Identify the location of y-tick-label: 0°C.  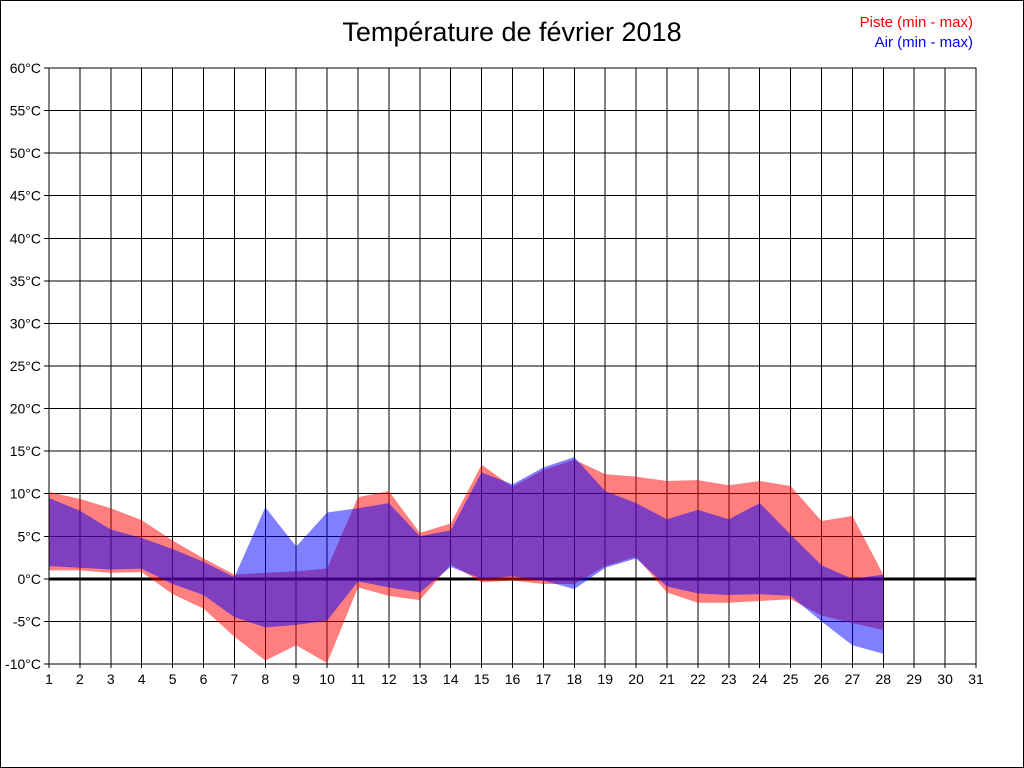
(30, 579).